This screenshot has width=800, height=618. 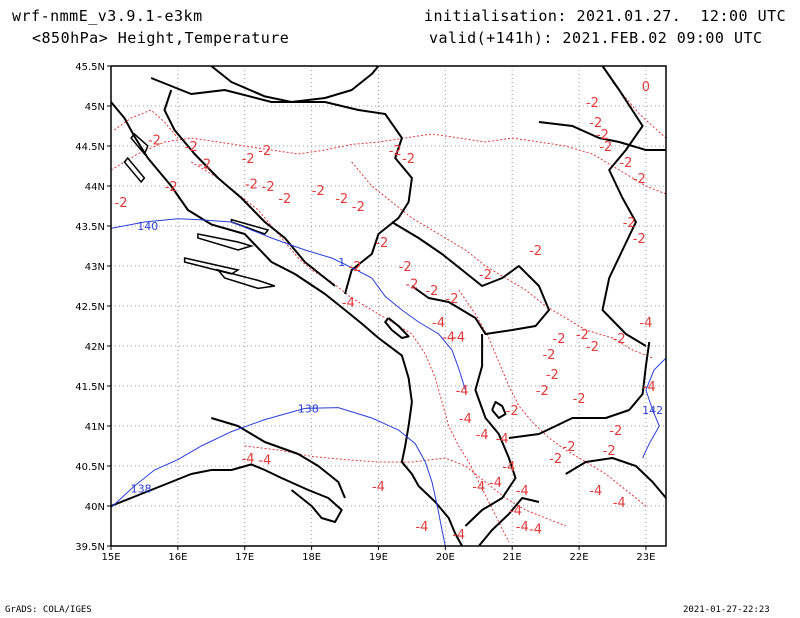 What do you see at coordinates (90, 467) in the screenshot?
I see `y-tick-label: 40.5N` at bounding box center [90, 467].